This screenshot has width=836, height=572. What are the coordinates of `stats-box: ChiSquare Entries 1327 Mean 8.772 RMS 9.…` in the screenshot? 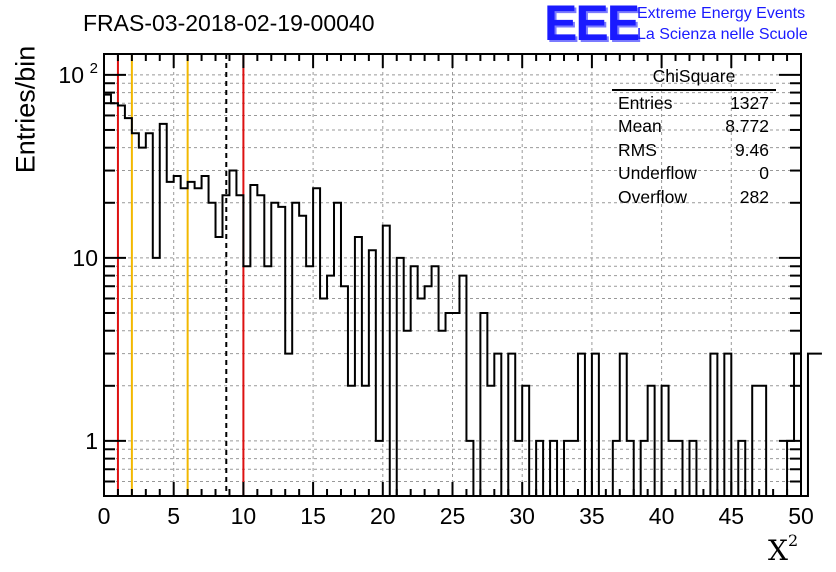 It's located at (694, 137).